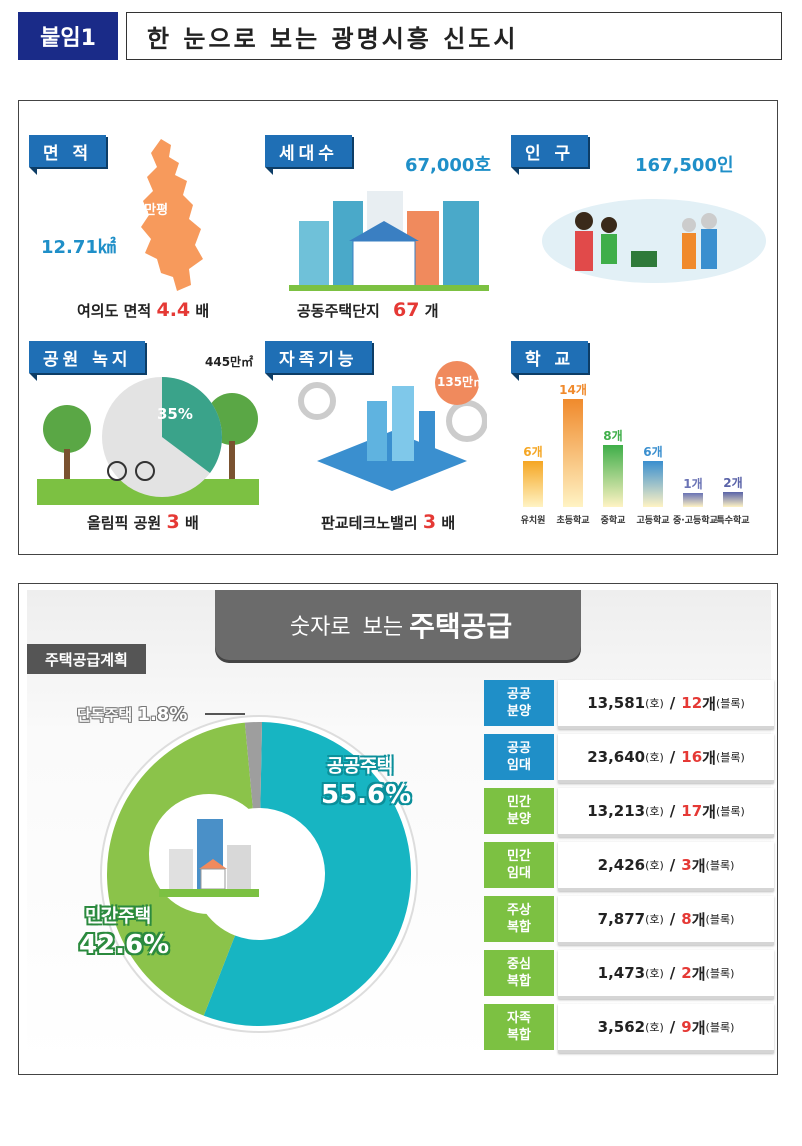  I want to click on supply-row: 민간 임대 2,426 (호)/3 개 (블록), so click(629, 866).